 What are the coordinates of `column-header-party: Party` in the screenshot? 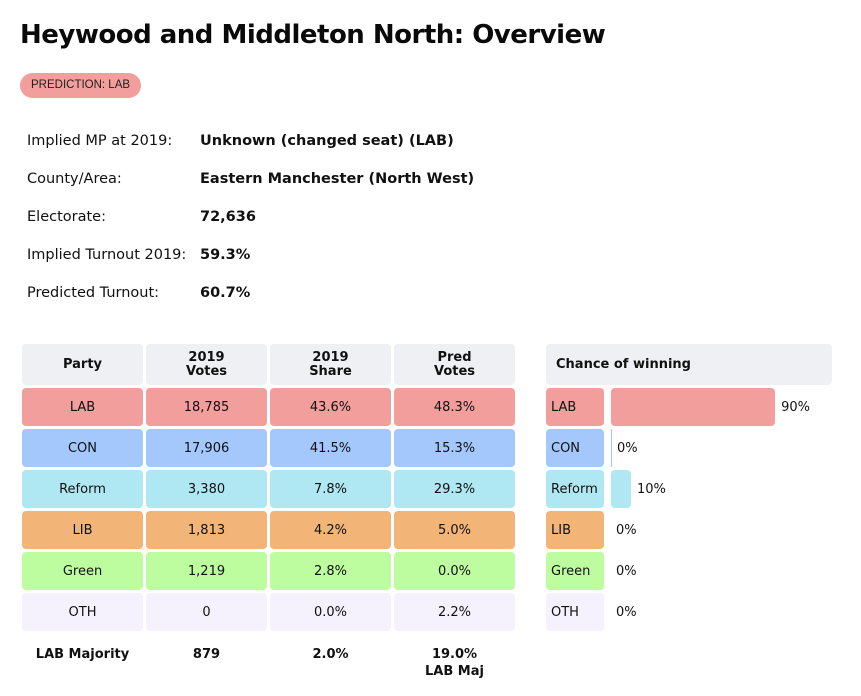 It's located at (82, 364).